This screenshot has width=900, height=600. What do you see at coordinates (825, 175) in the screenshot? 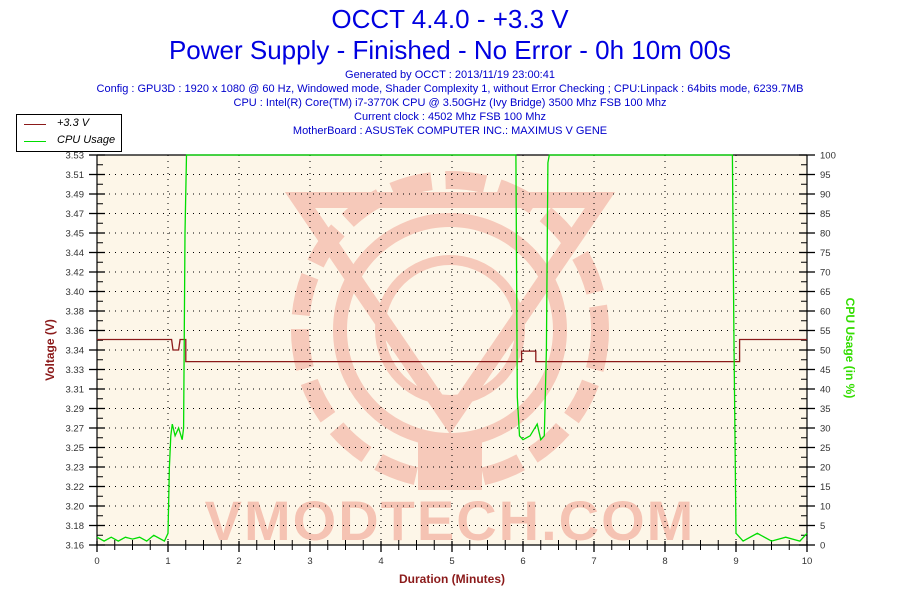
I see `y-right-tick-label: 95` at bounding box center [825, 175].